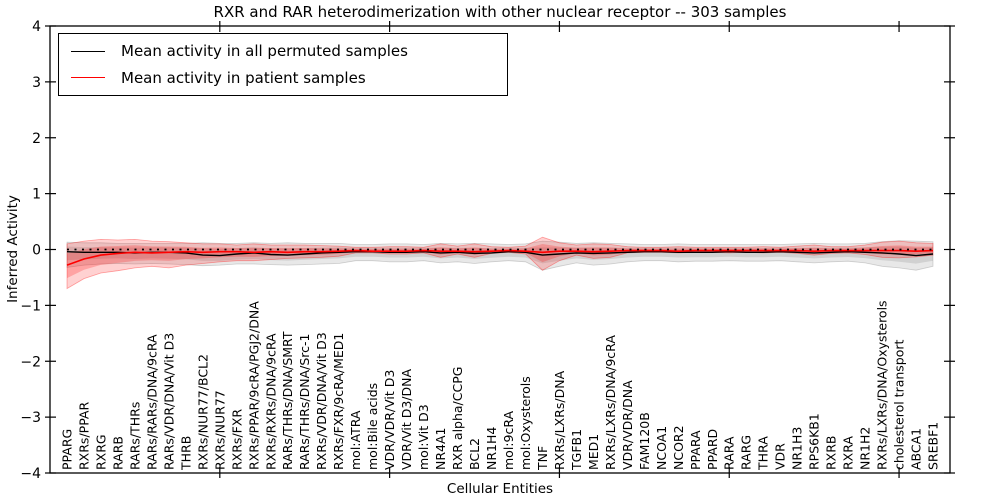  What do you see at coordinates (899, 404) in the screenshot?
I see `x-tick-label: cholesterol transport` at bounding box center [899, 404].